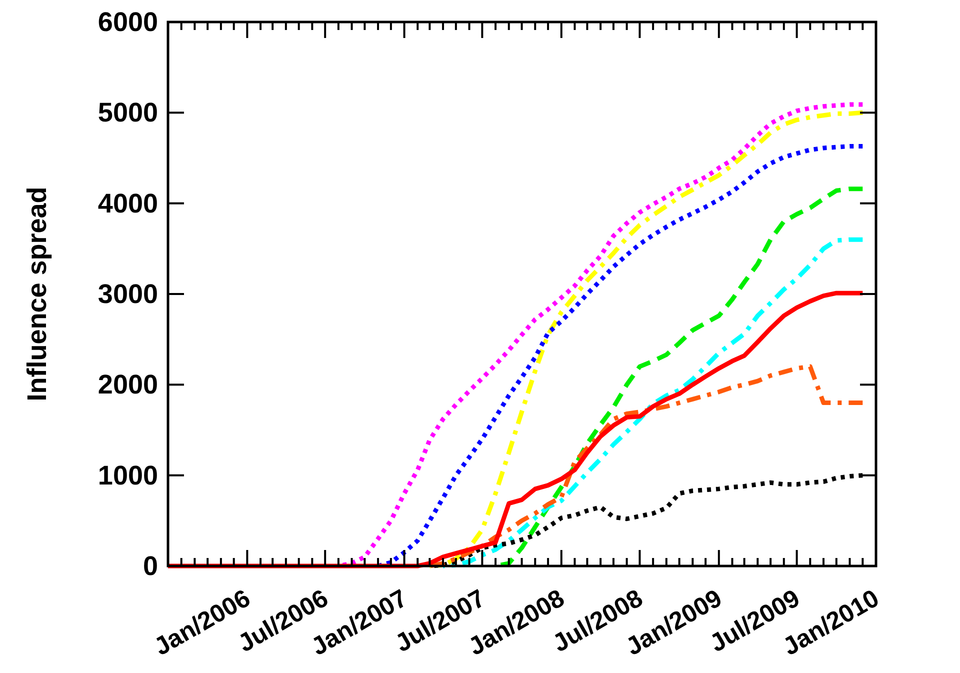 The image size is (960, 673). I want to click on y-tick-label: 0, so click(150, 566).